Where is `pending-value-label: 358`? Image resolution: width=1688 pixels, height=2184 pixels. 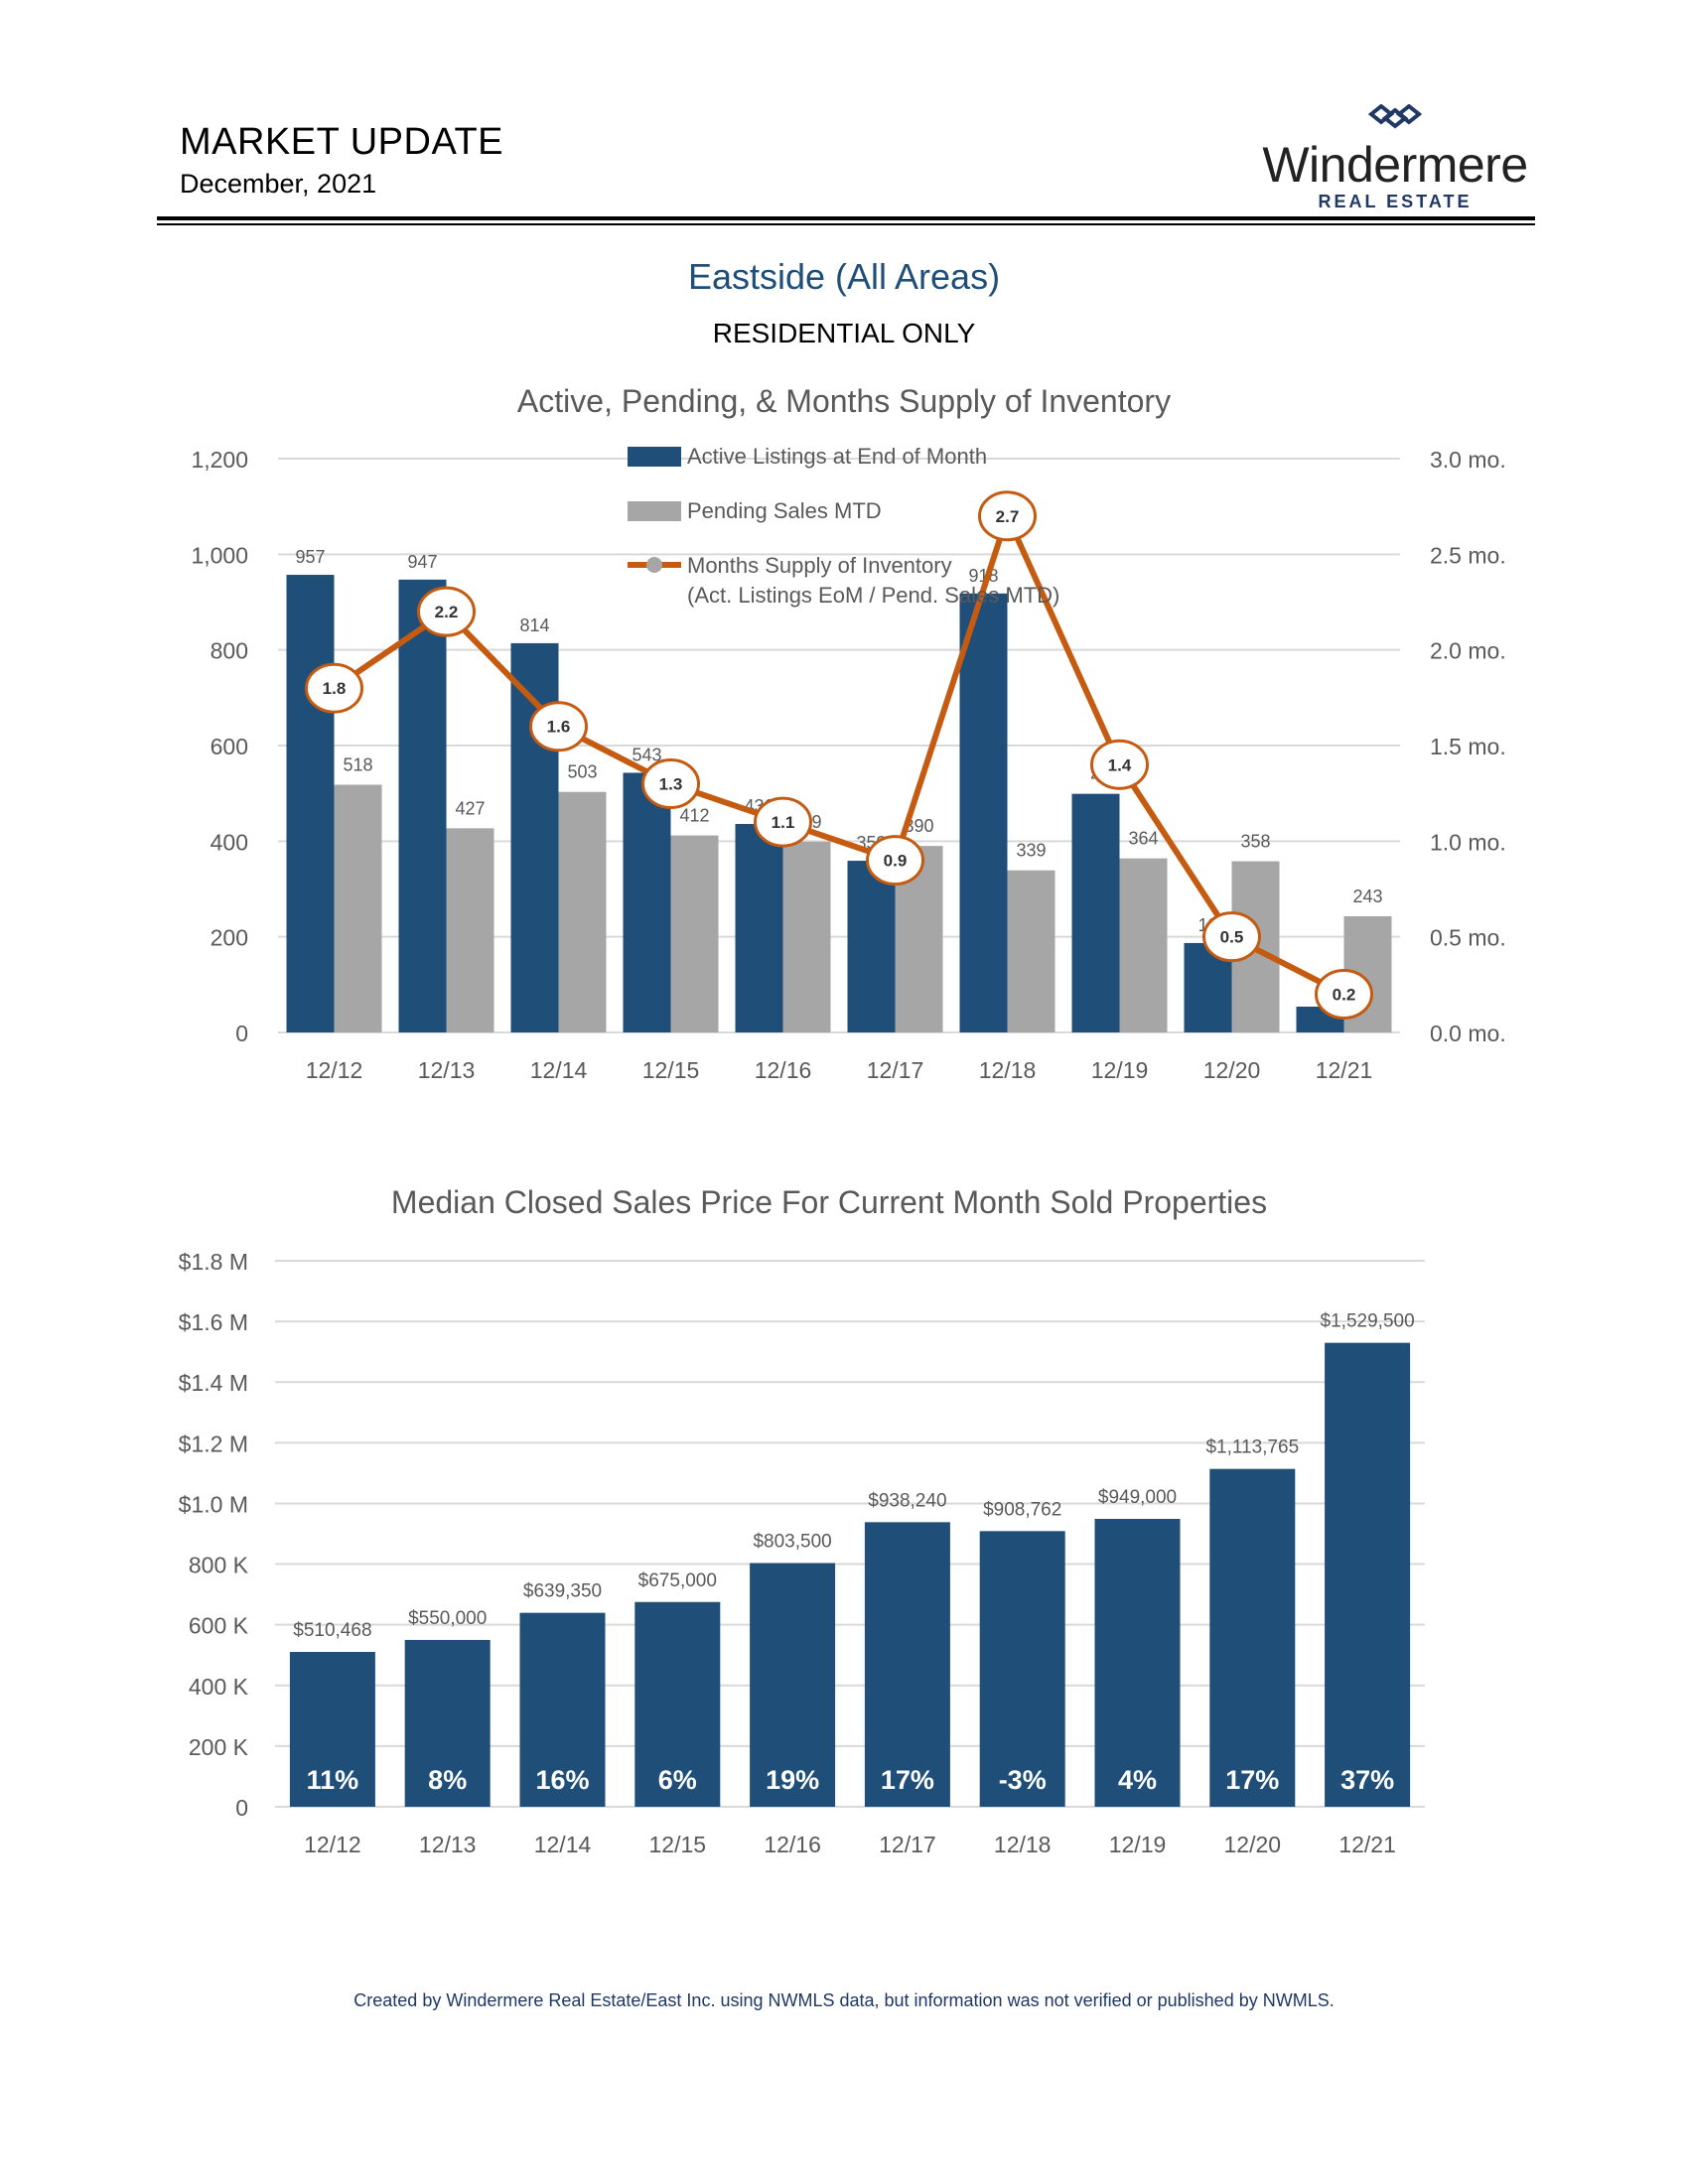
pending-value-label: 358 is located at coordinates (1255, 842).